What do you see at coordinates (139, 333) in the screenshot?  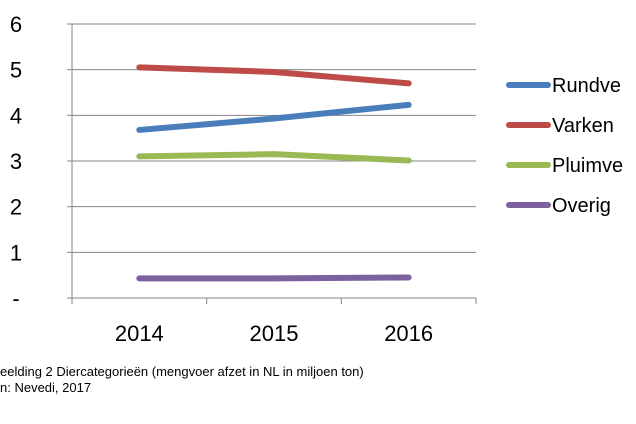 I see `x-tick-label: 2014` at bounding box center [139, 333].